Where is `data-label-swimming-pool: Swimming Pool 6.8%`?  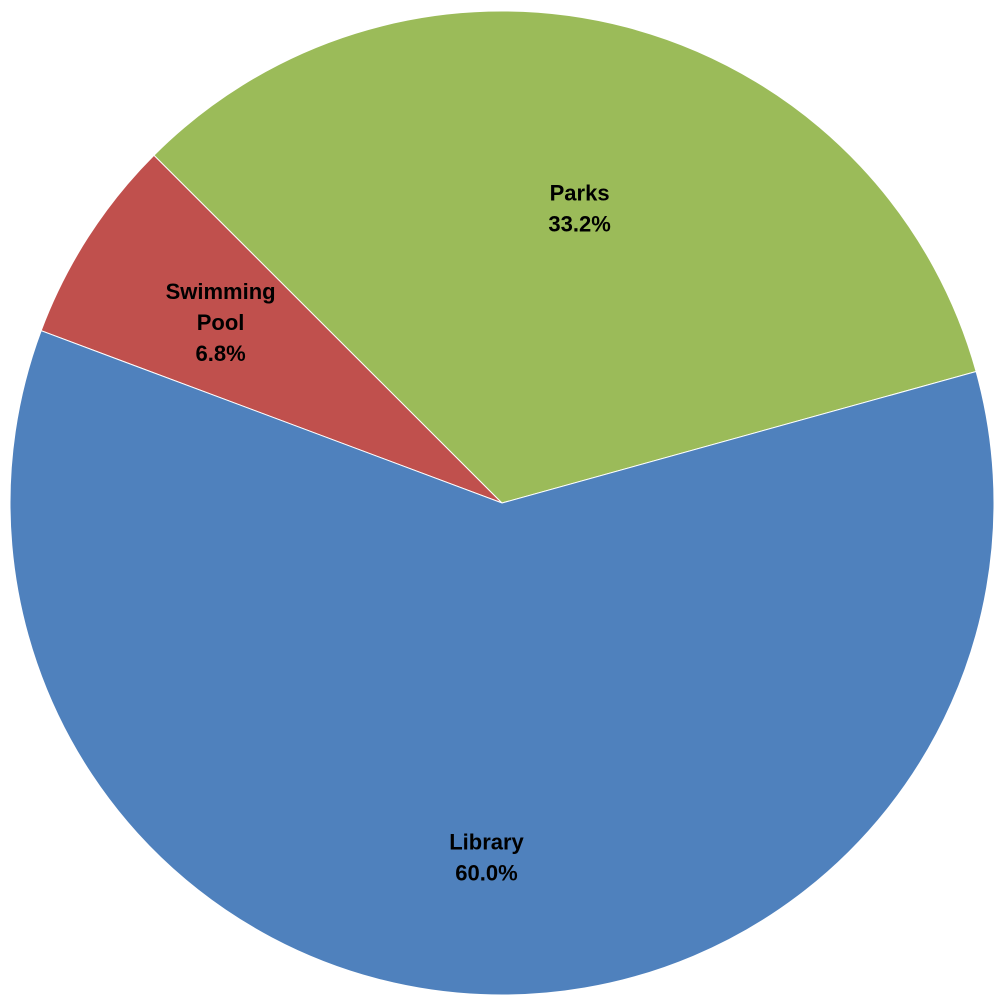 data-label-swimming-pool: Swimming Pool 6.8% is located at coordinates (221, 322).